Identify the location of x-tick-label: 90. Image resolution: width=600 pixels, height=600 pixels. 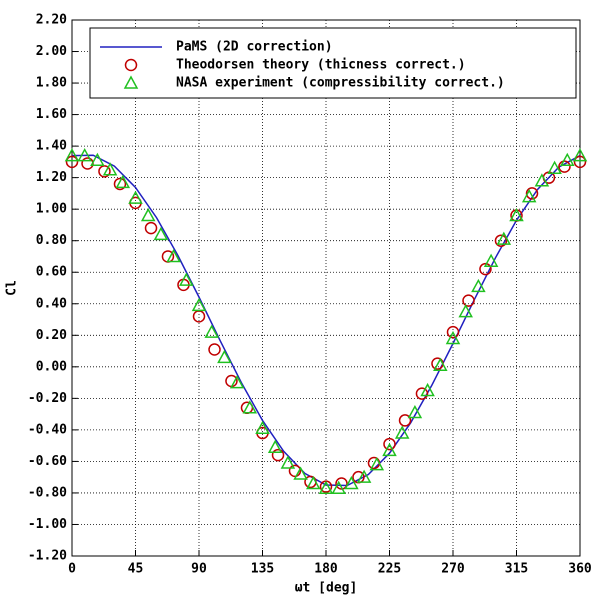
(199, 569).